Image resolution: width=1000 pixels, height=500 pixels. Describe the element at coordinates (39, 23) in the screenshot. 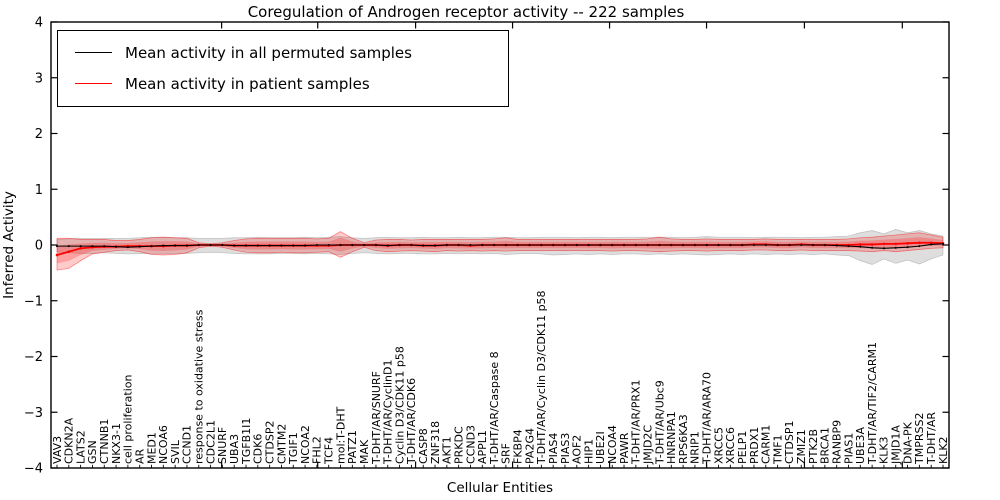

I see `svg-text: 4` at that location.